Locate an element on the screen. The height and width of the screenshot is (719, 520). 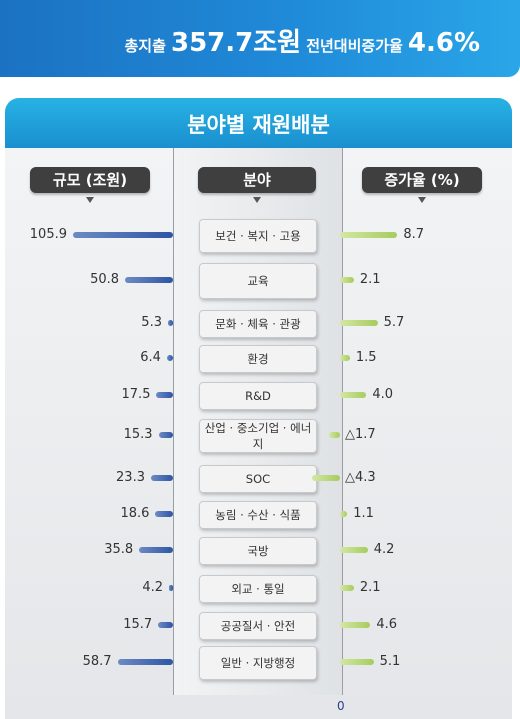
scale-value-label: 23.3 is located at coordinates (130, 477).